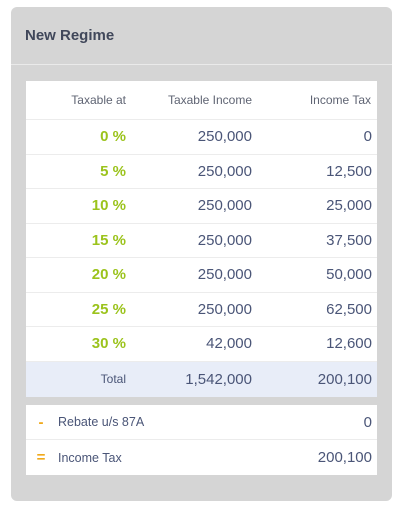 Image resolution: width=400 pixels, height=512 pixels. Describe the element at coordinates (349, 240) in the screenshot. I see `tax-cell: 37,500` at that location.